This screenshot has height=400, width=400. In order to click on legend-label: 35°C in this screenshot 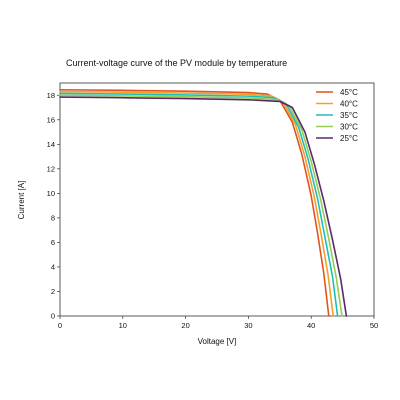, I will do `click(349, 115)`.